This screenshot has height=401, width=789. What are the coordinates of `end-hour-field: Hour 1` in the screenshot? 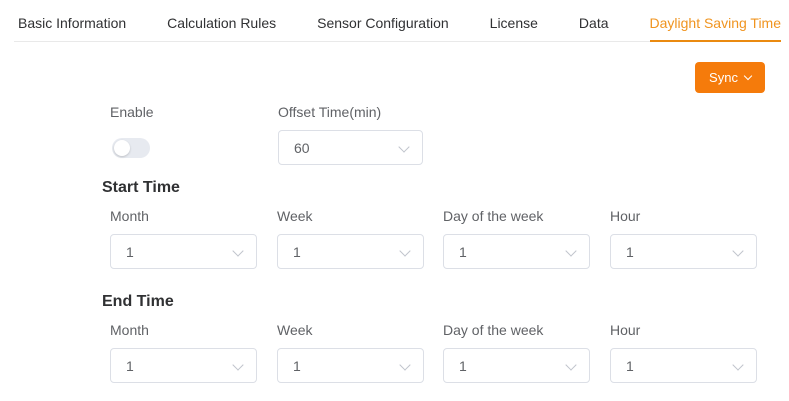 It's located at (683, 352).